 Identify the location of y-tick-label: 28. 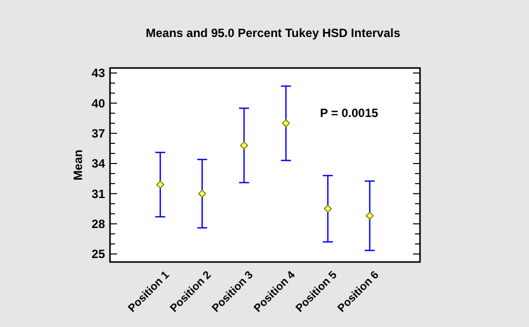
(99, 224).